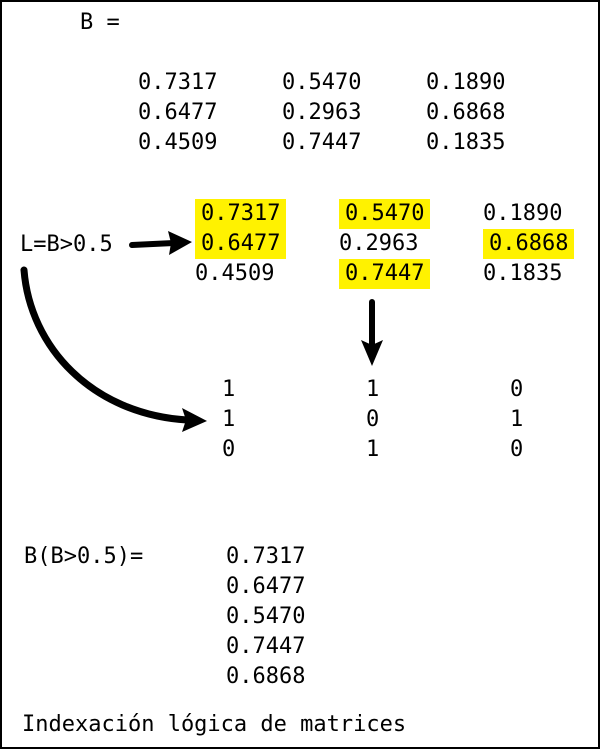 The height and width of the screenshot is (749, 600). I want to click on highlighted-cell: 0.4509, so click(235, 273).